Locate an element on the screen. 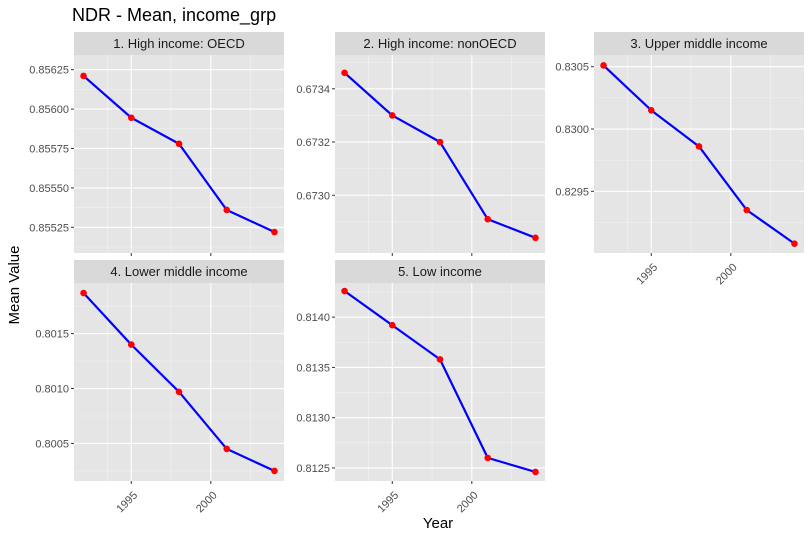 Image resolution: width=809 pixels, height=539 pixels. y-tick-label: 0.8125 is located at coordinates (313, 469).